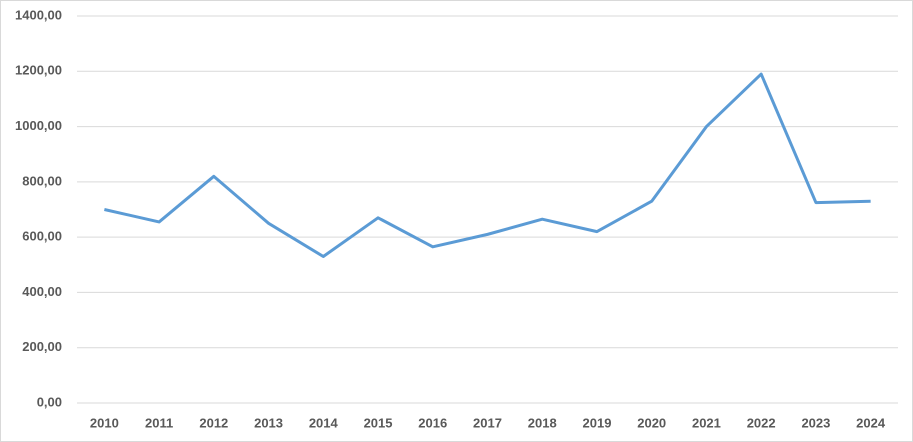 This screenshot has width=913, height=442. I want to click on x-tick-label: 2024, so click(871, 422).